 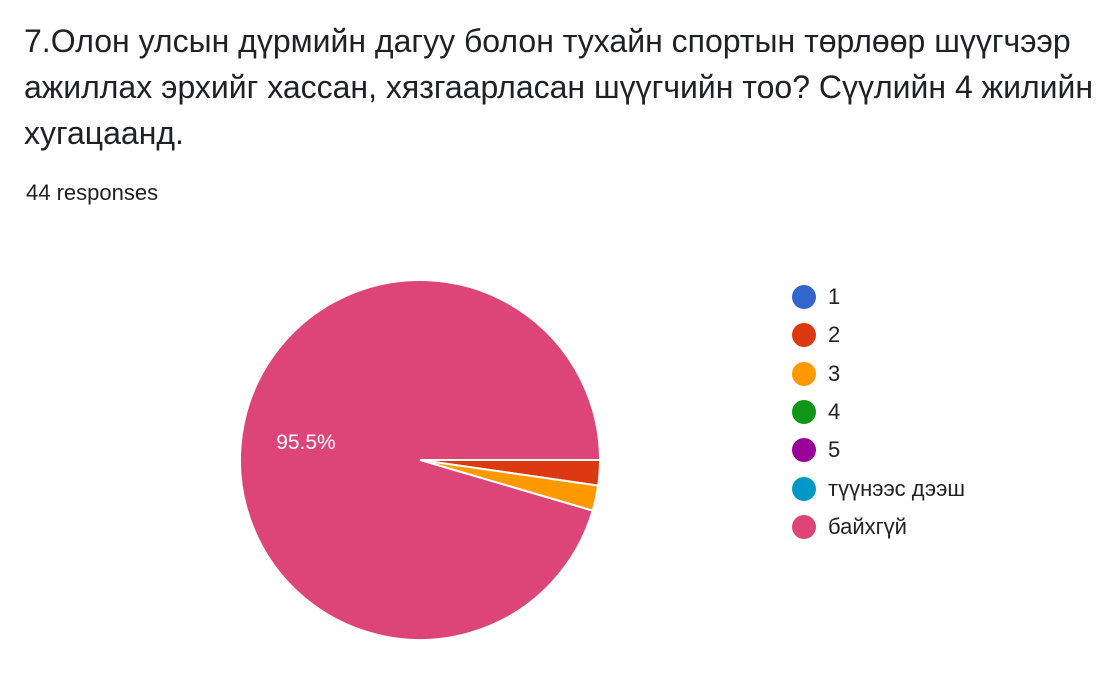 What do you see at coordinates (834, 335) in the screenshot?
I see `legend-label: 2` at bounding box center [834, 335].